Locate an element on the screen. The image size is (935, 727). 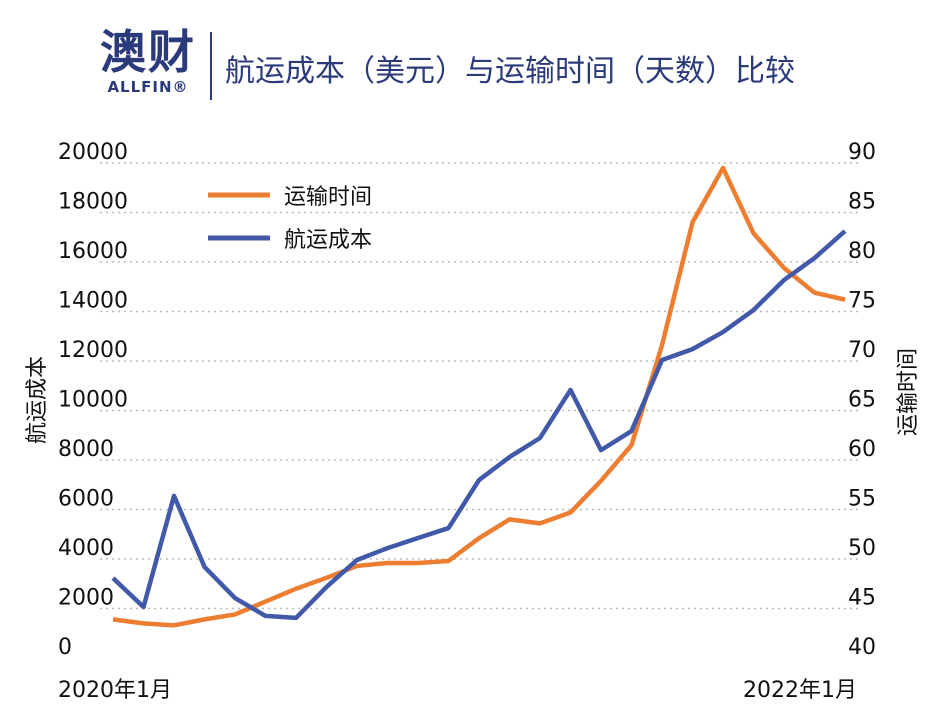
y-tick-label: 6000 is located at coordinates (86, 499).